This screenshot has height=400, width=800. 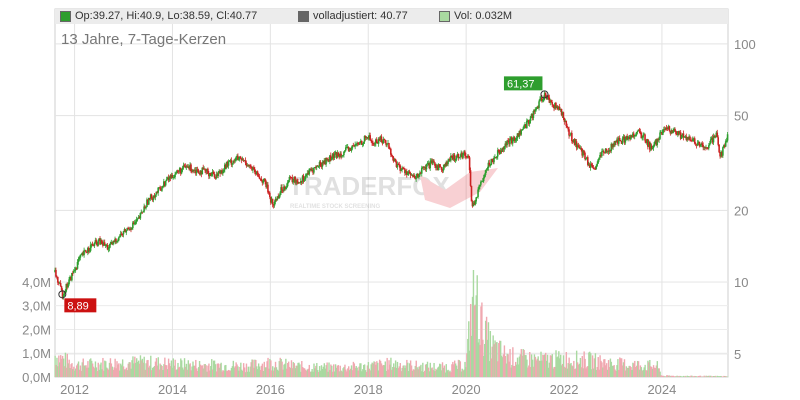 I want to click on volume-axis: 0,0M 1,0M 2,0M 3,0M 4,0M, so click(x=36, y=330).